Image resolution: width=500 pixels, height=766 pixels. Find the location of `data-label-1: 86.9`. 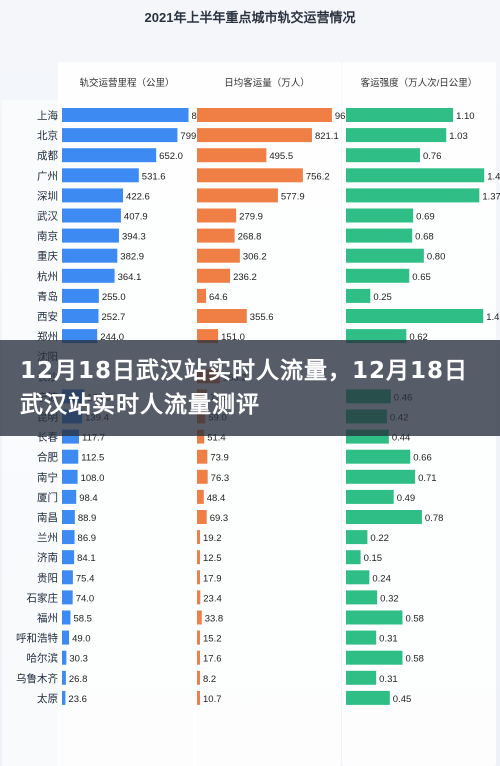

data-label-1: 86.9 is located at coordinates (87, 538).